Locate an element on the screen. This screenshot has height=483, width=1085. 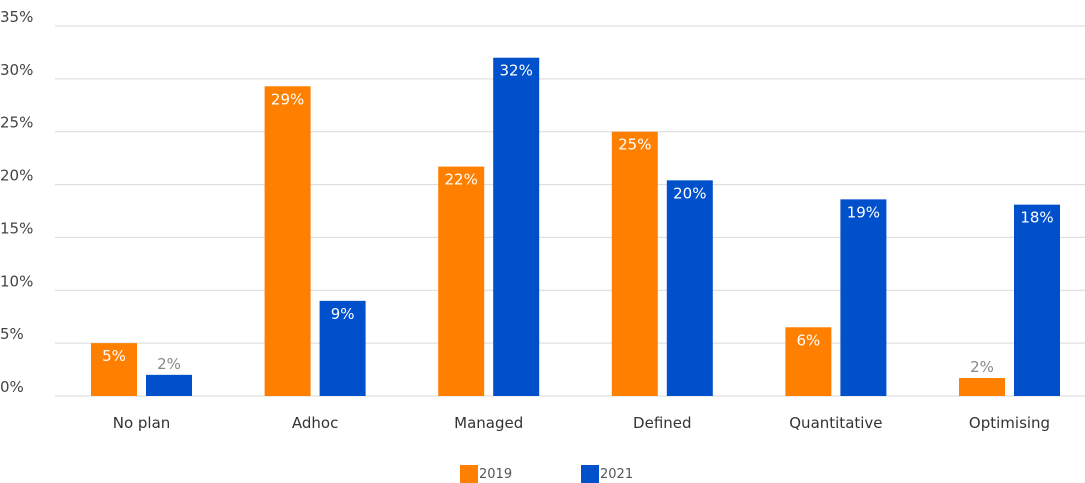
data-label: 20% is located at coordinates (689, 193).